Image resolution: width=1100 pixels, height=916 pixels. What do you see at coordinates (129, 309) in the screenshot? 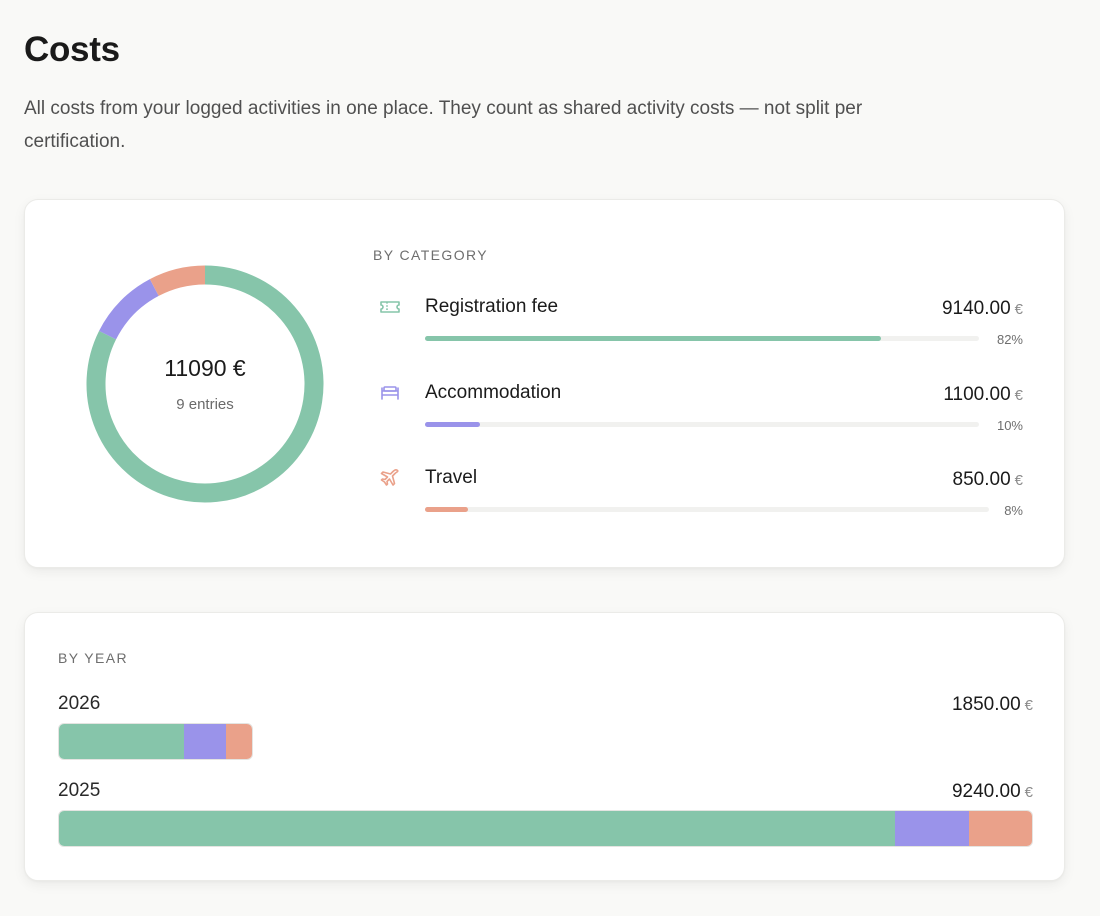
I see `donut-slice-accommodation` at bounding box center [129, 309].